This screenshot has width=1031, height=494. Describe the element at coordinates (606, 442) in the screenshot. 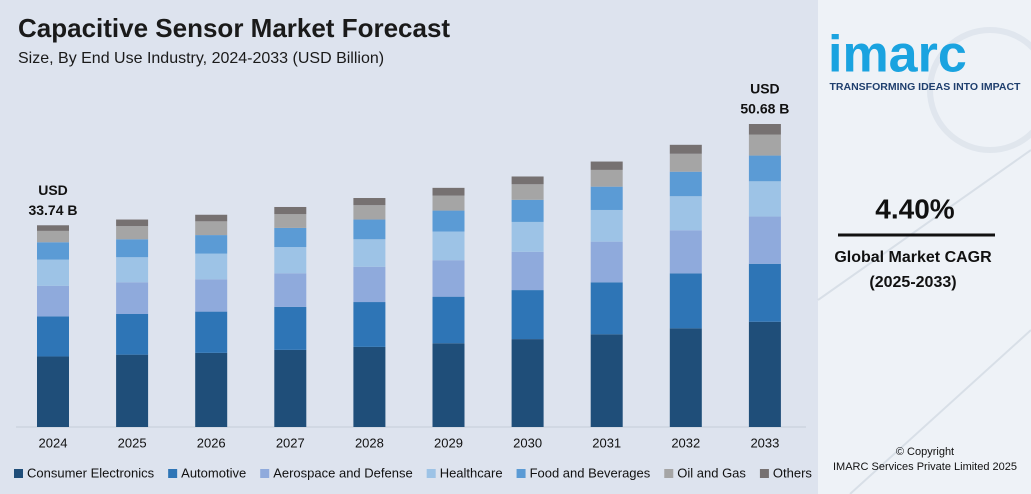

I see `x-tick-label: 2031` at that location.